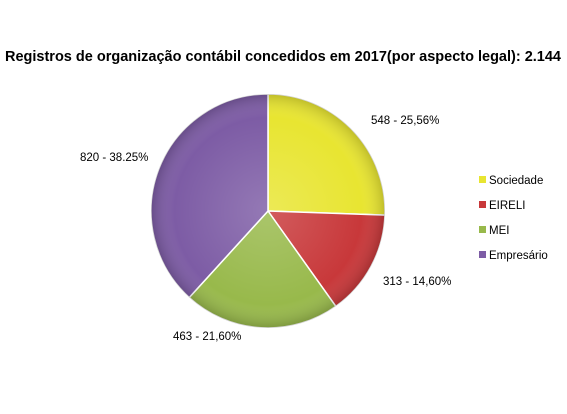  Describe the element at coordinates (207, 337) in the screenshot. I see `data-label: 463 - 21,60%` at that location.